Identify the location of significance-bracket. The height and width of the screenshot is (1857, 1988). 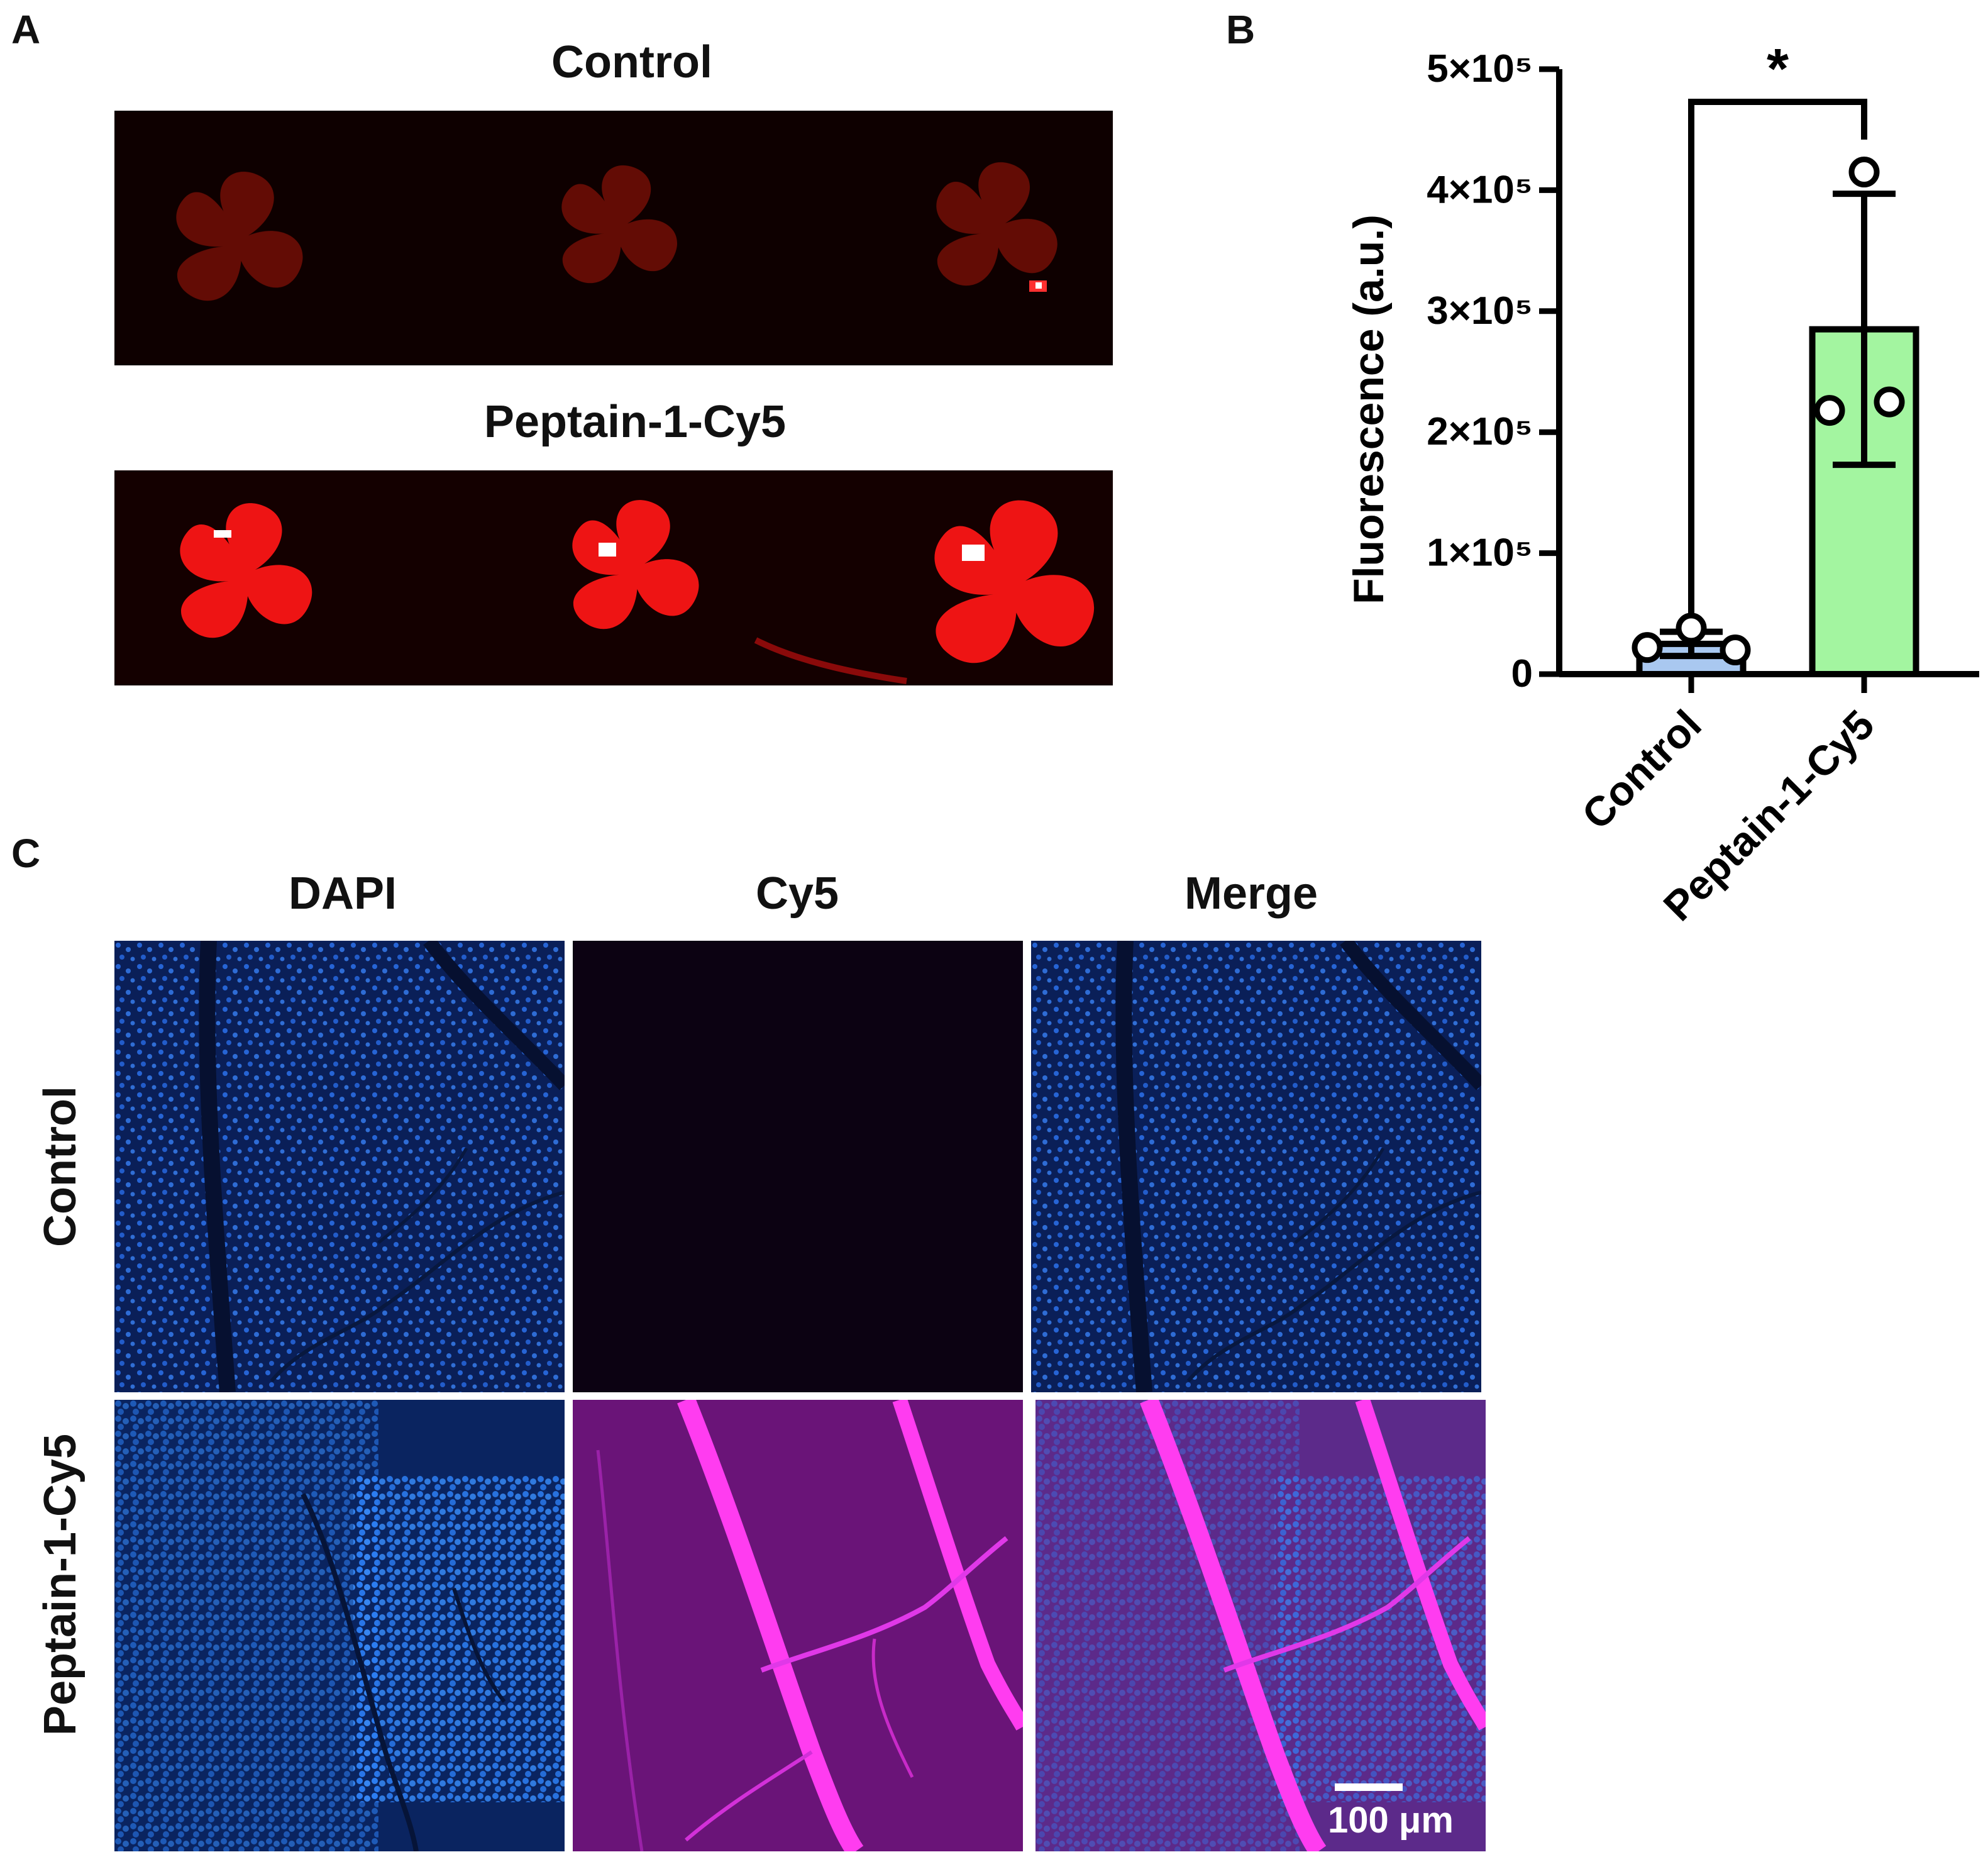
(1777, 357).